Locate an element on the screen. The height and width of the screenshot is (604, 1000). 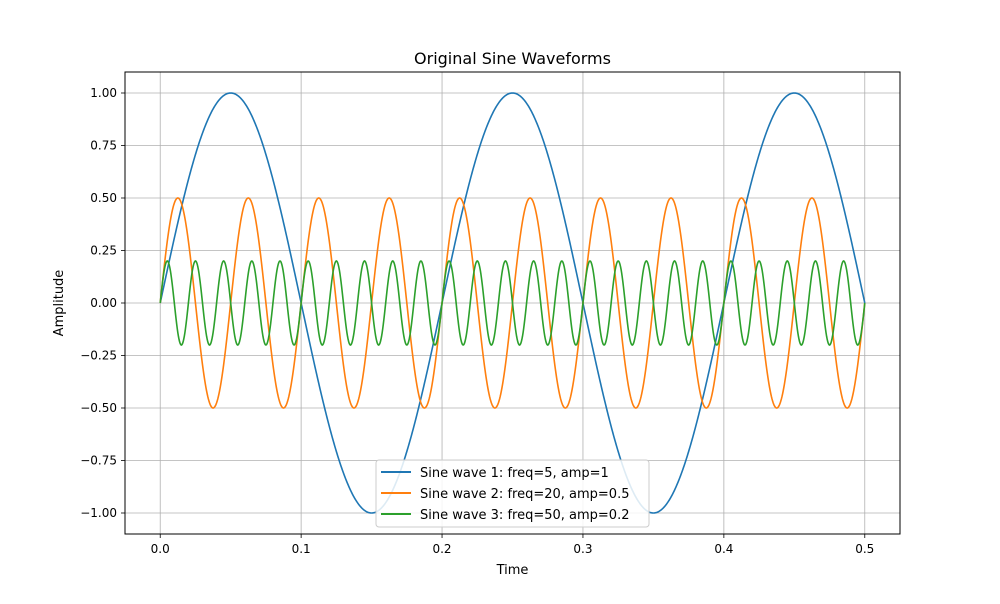
legend-label-2: Sine wave 2: freq=20, amp=0.5 is located at coordinates (524, 494).